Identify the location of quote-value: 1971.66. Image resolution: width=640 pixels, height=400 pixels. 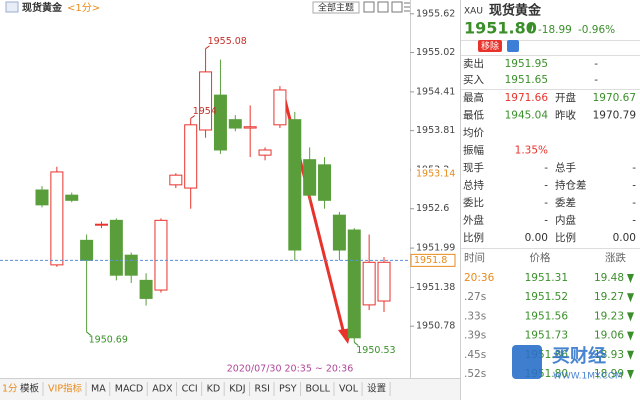
(527, 98).